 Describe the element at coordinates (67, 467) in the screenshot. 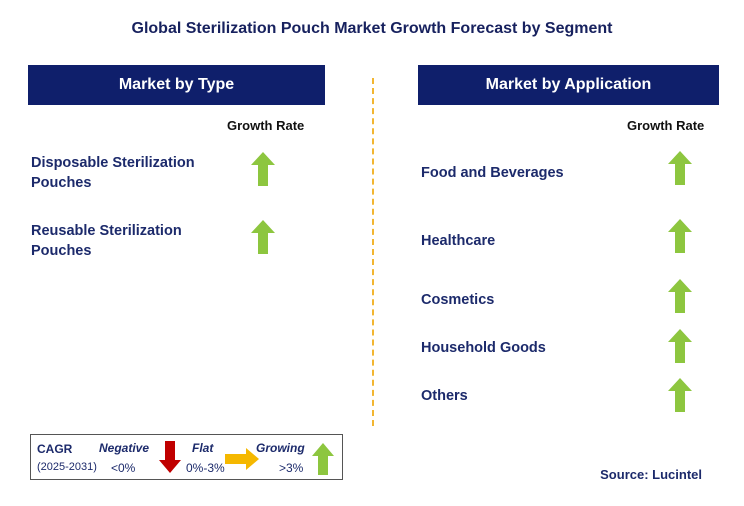

I see `legend-period: (2025-2031)` at that location.